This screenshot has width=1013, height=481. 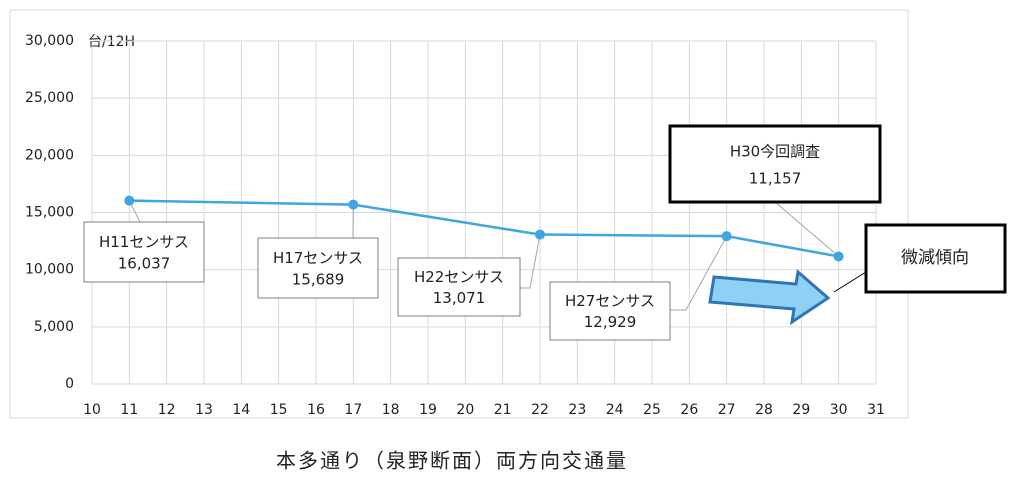 I want to click on x-tick-label: 30, so click(x=839, y=410).